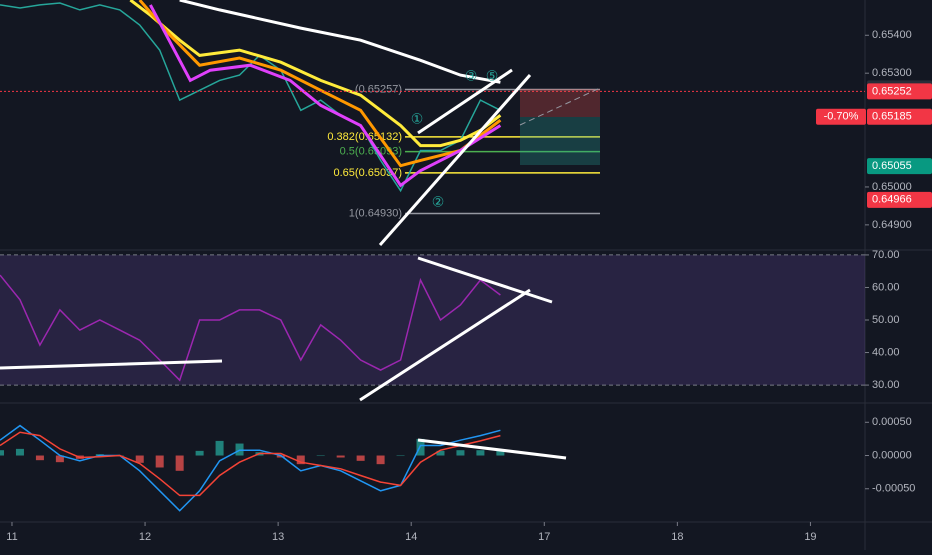  Describe the element at coordinates (892, 187) in the screenshot. I see `y-tick-label: 0.65000` at that location.